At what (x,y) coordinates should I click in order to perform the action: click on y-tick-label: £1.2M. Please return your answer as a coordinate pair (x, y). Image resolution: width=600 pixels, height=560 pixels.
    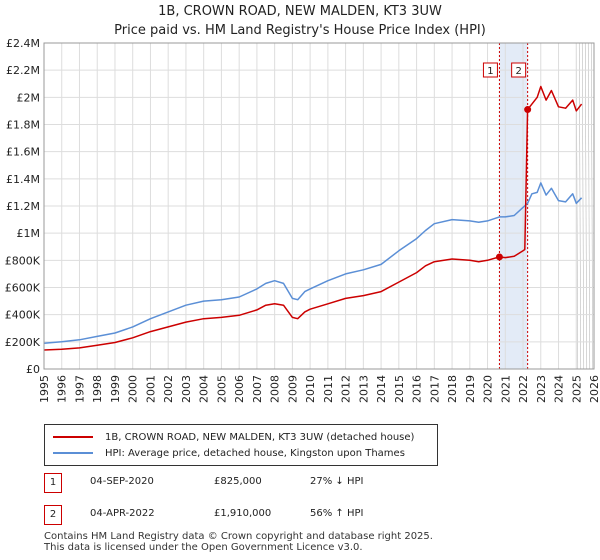
    Looking at the image, I should click on (23, 206).